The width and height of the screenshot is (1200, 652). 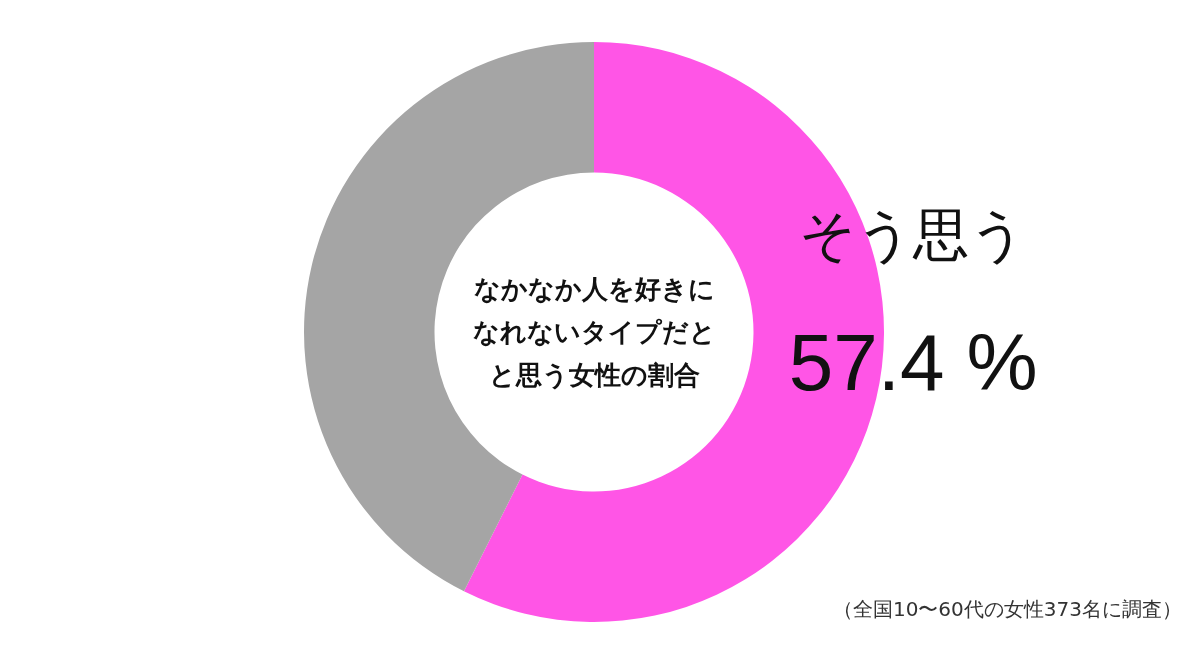 What do you see at coordinates (912, 235) in the screenshot?
I see `slice-label: そう思う` at bounding box center [912, 235].